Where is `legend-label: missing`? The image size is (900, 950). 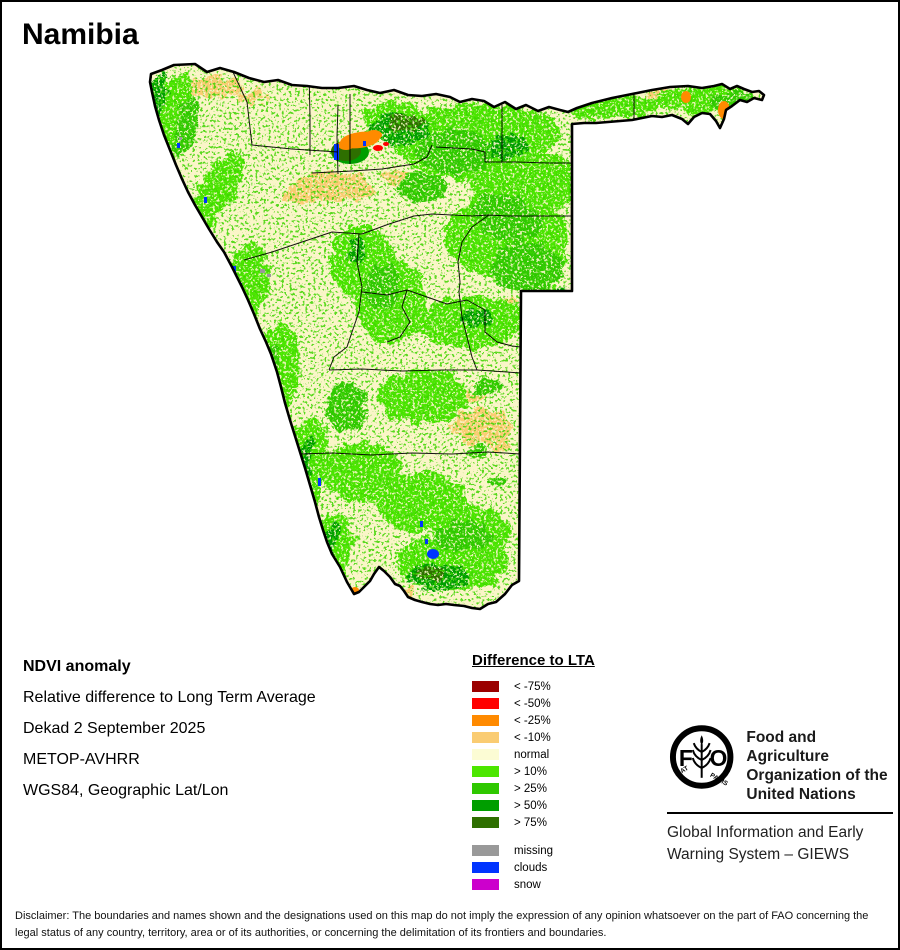
legend-label: missing is located at coordinates (533, 850).